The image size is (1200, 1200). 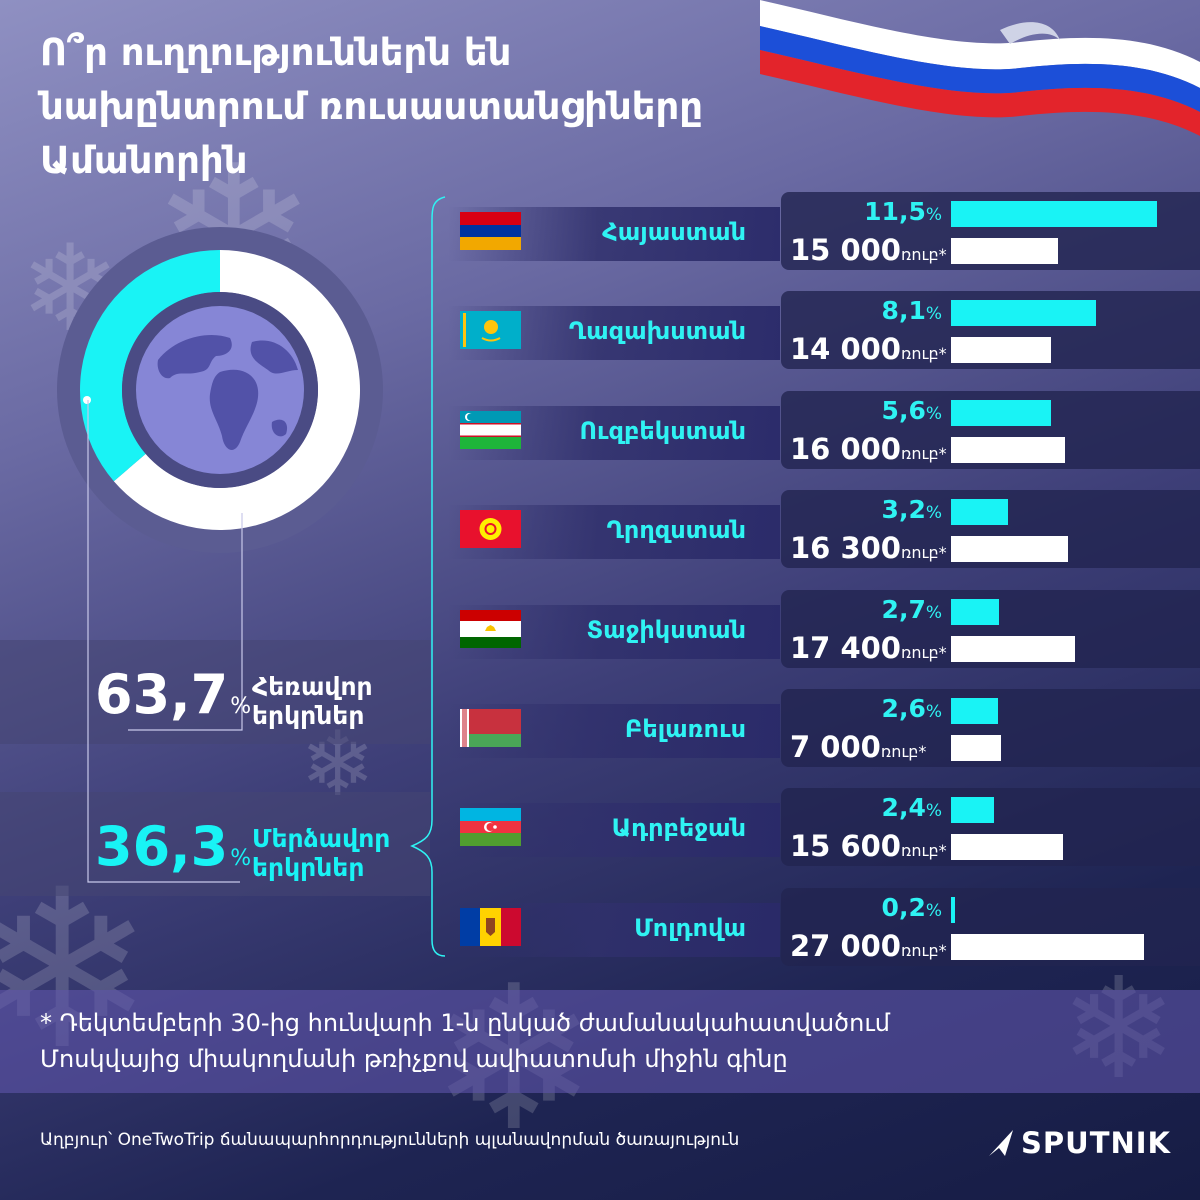 I want to click on price-value: 16 300, so click(x=845, y=548).